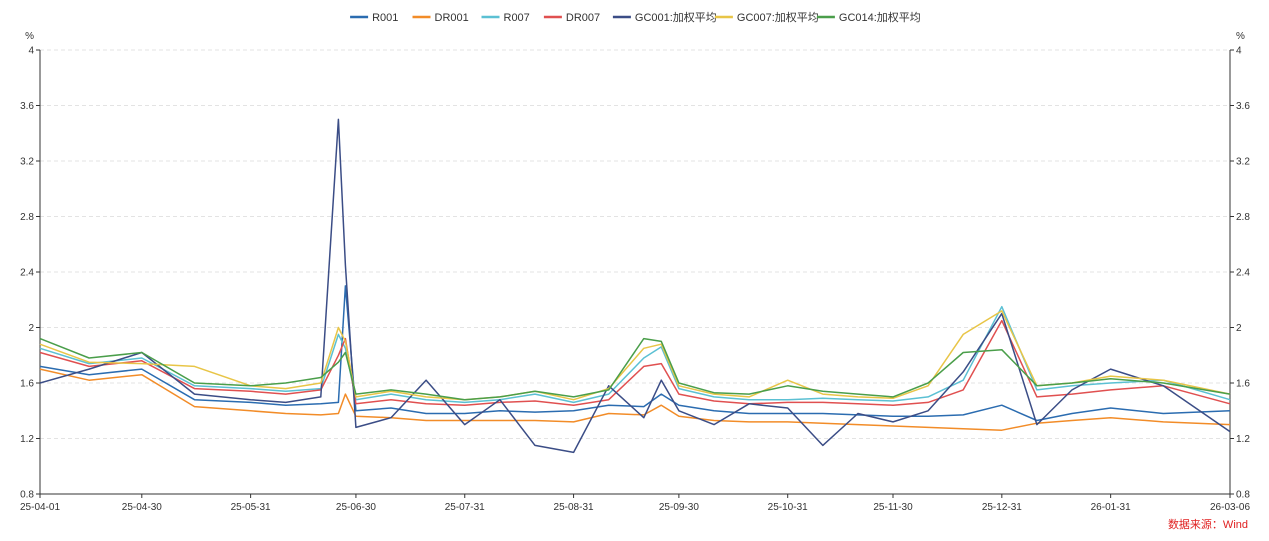  Describe the element at coordinates (1111, 507) in the screenshot. I see `x-tick-label: 26-01-31` at that location.